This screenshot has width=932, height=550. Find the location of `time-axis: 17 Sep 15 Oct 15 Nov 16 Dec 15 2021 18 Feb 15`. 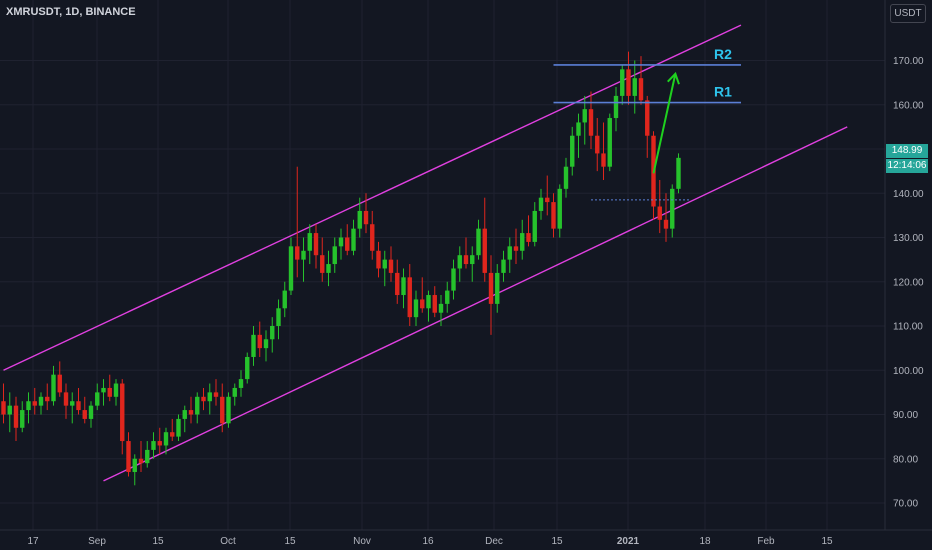

time-axis: 17 Sep 15 Oct 15 Nov 16 Dec 15 2021 18 Feb 15 is located at coordinates (430, 541).